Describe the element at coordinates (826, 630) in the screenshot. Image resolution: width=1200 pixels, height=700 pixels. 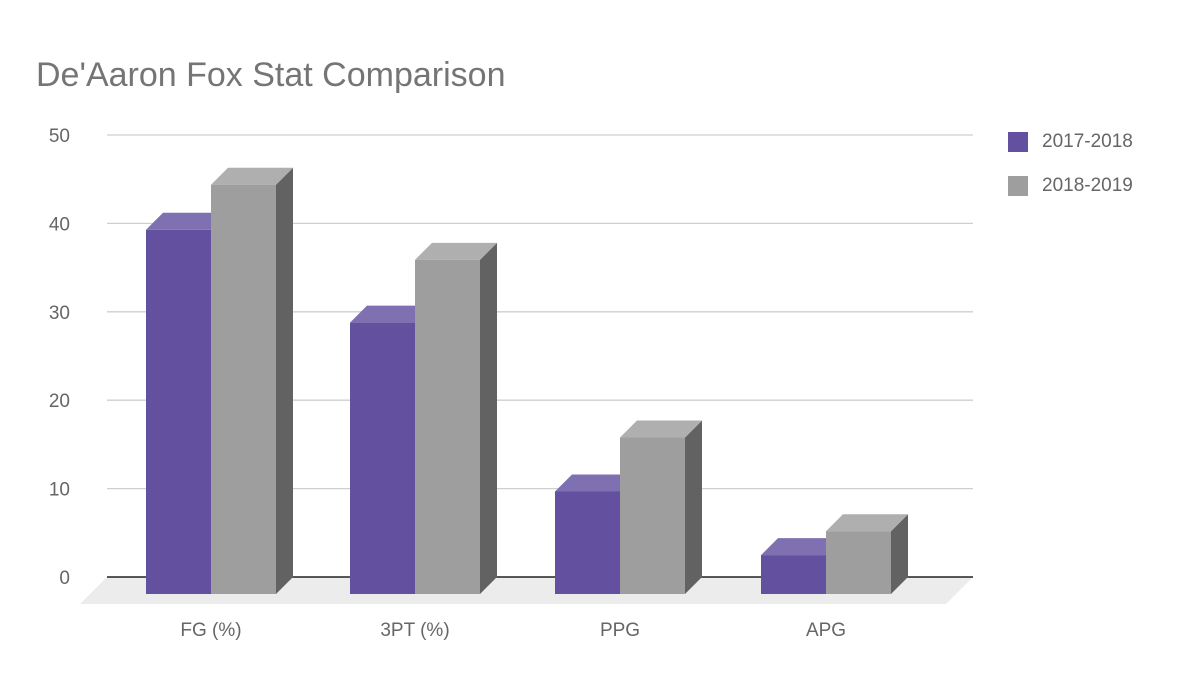
I see `x-tick-label: APG` at that location.